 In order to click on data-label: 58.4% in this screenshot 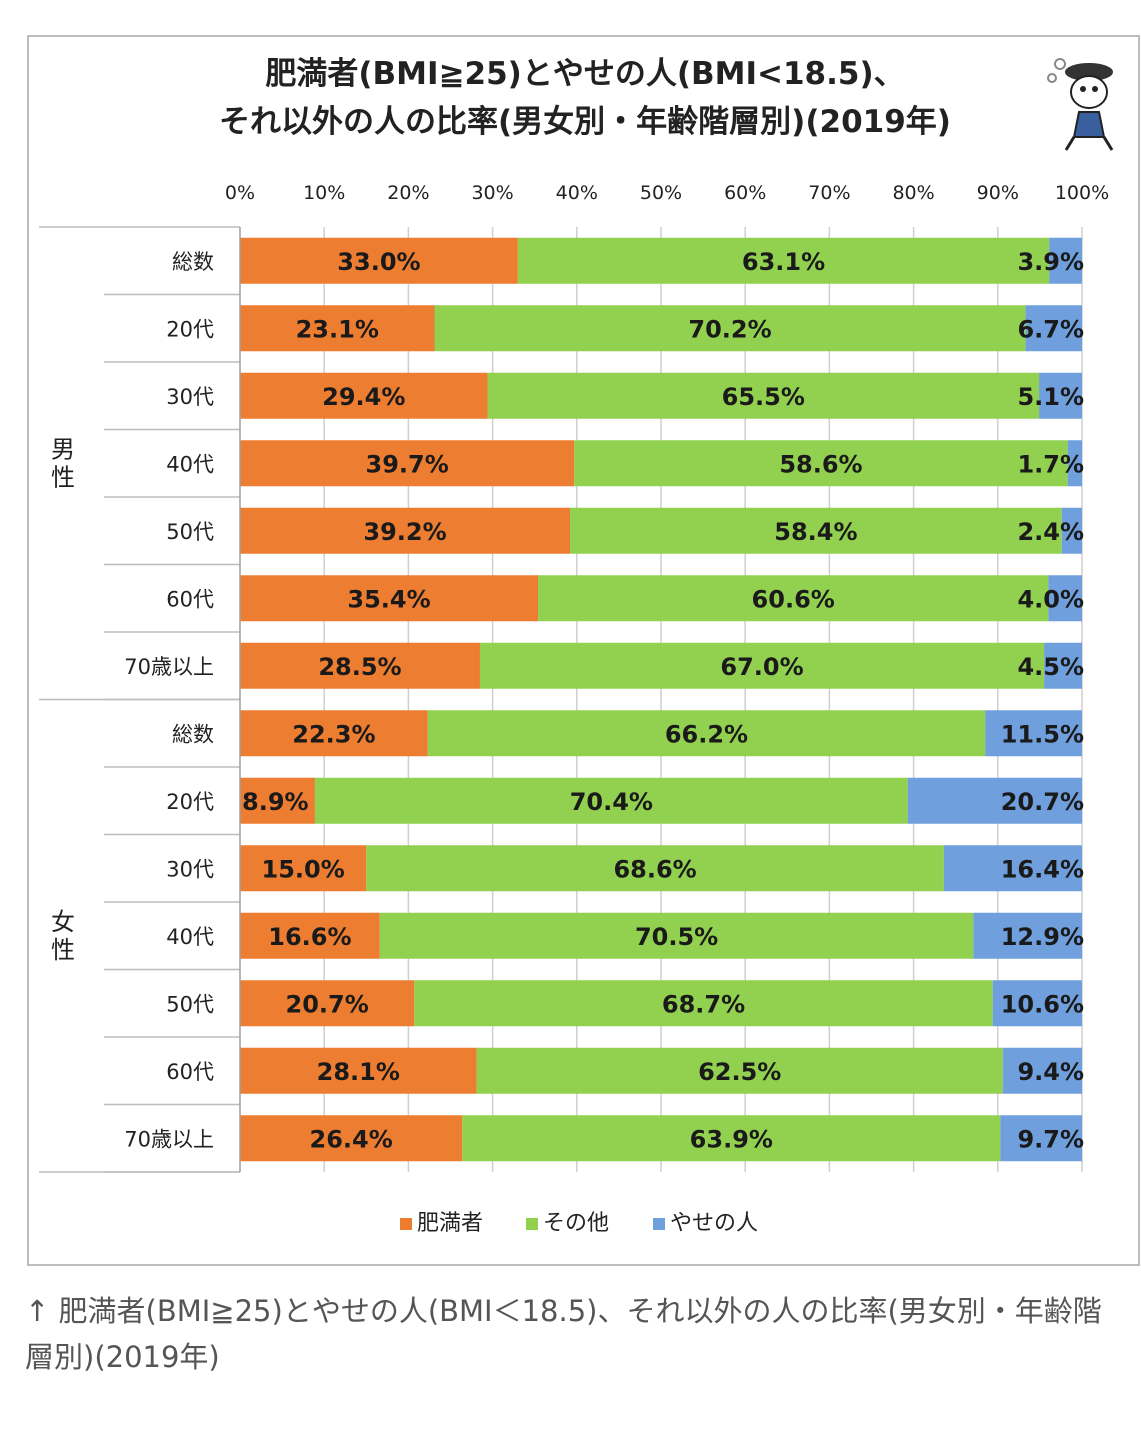, I will do `click(815, 532)`.